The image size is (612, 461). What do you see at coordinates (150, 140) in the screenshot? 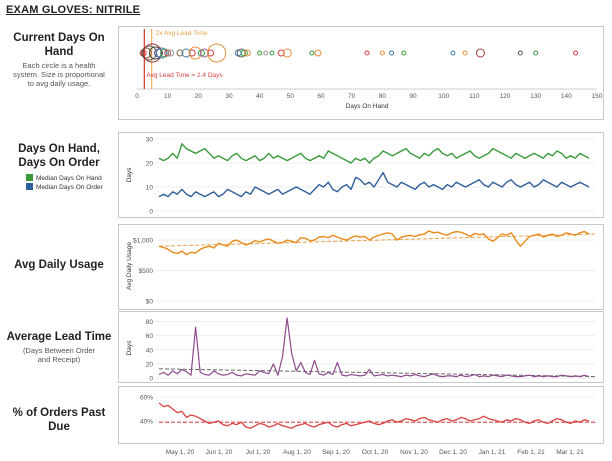
I see `y-tick-label: 30` at bounding box center [150, 140].